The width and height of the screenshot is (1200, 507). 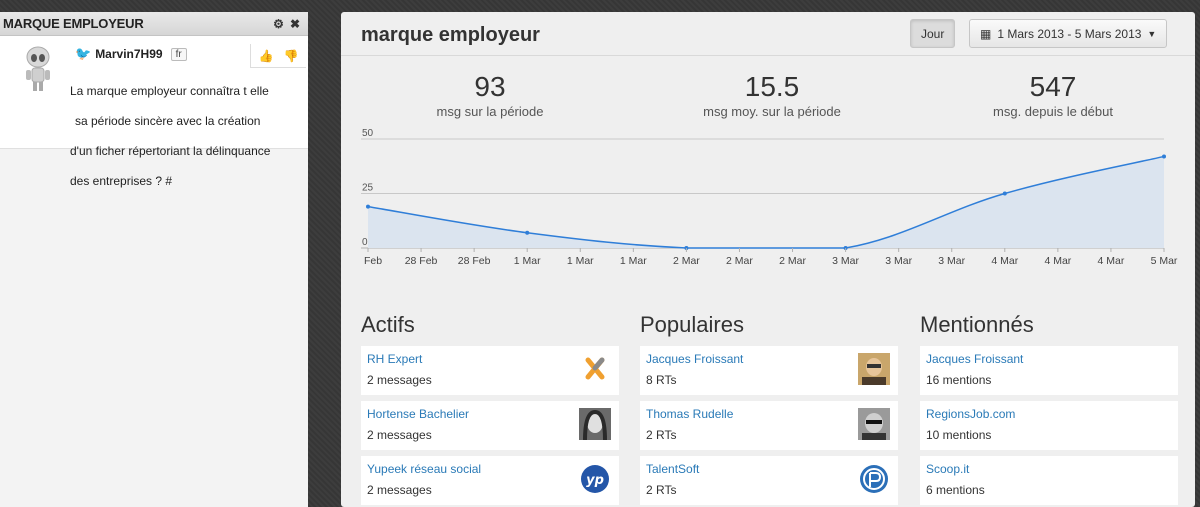 I want to click on series-line, so click(x=766, y=202).